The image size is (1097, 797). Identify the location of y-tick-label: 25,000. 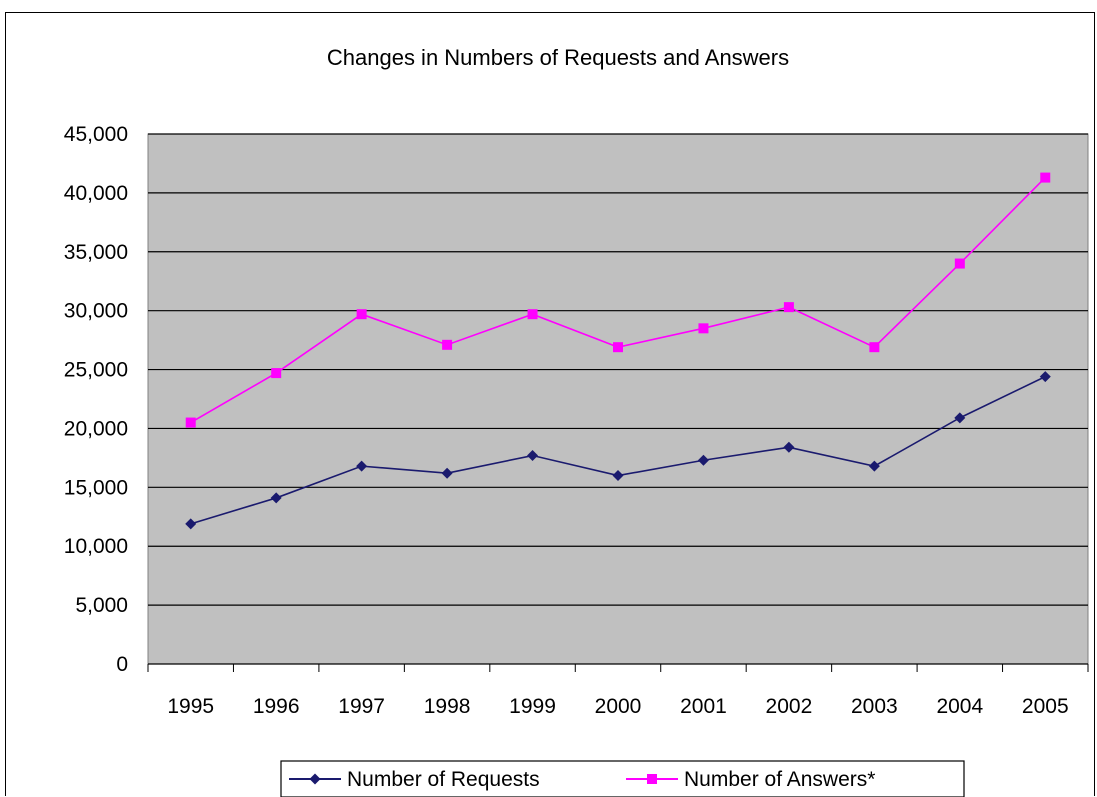
(96, 370).